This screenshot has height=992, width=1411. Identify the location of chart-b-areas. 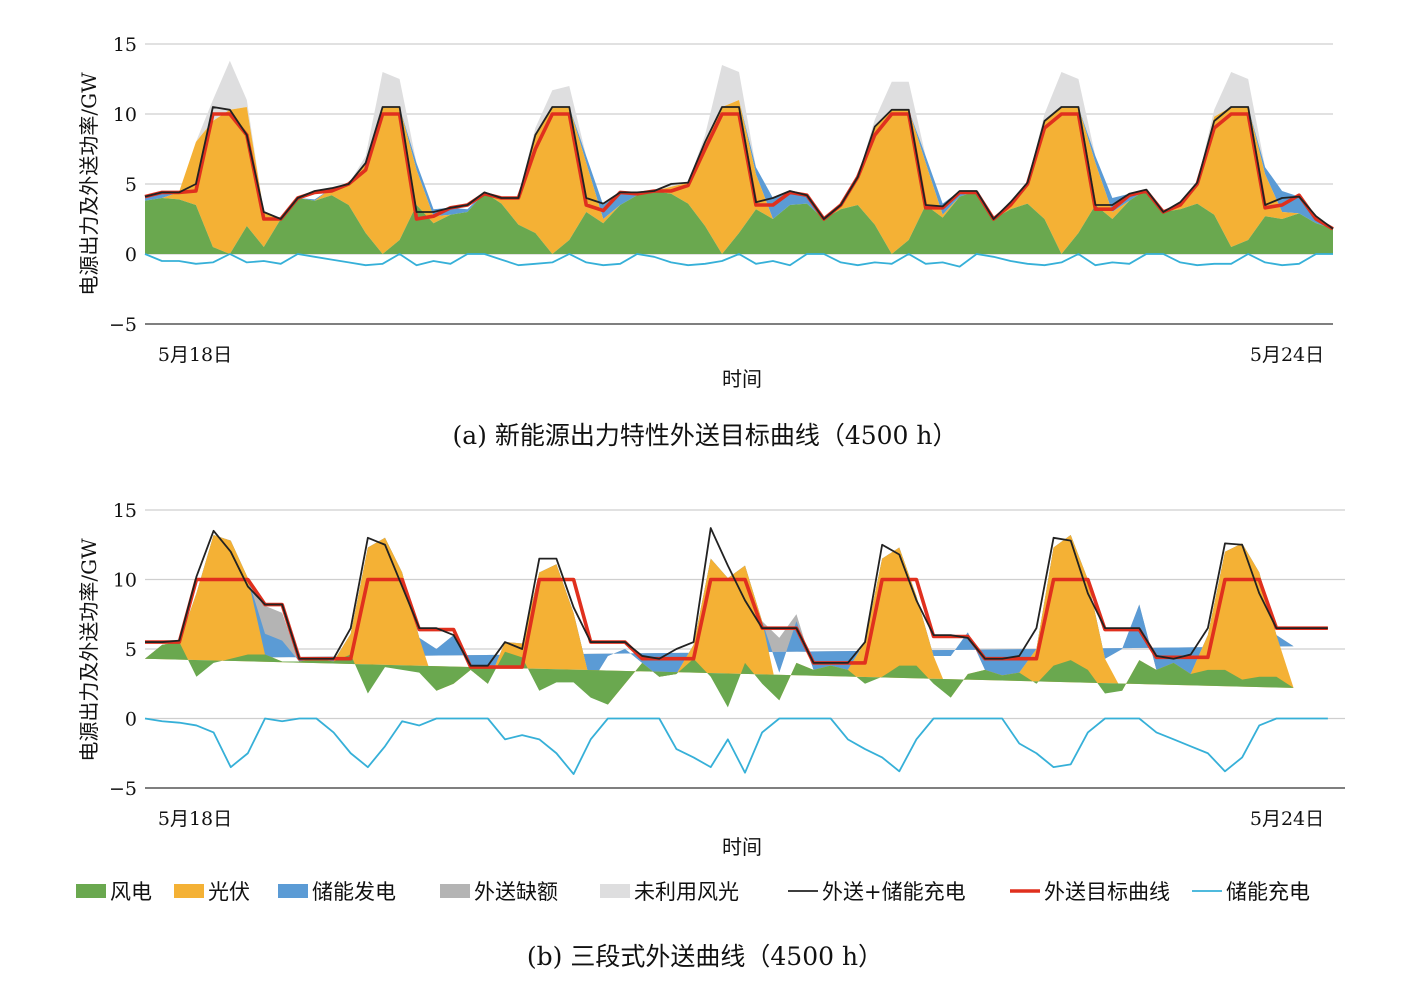
(719, 621).